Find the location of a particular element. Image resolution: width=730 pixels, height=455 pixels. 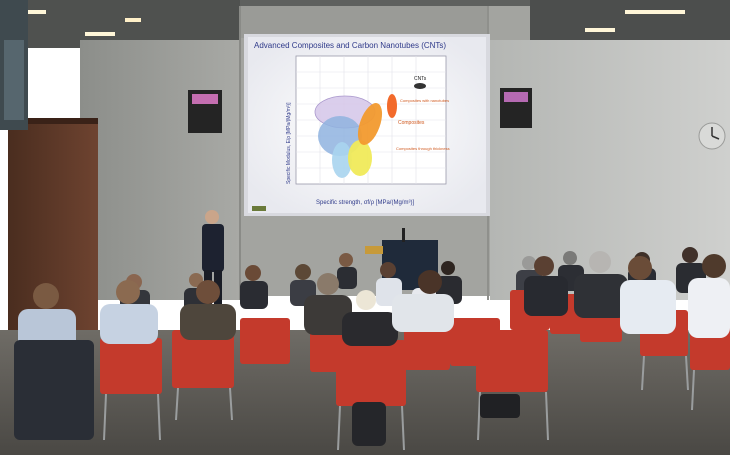

slide-label-composites: Composites is located at coordinates (411, 123).